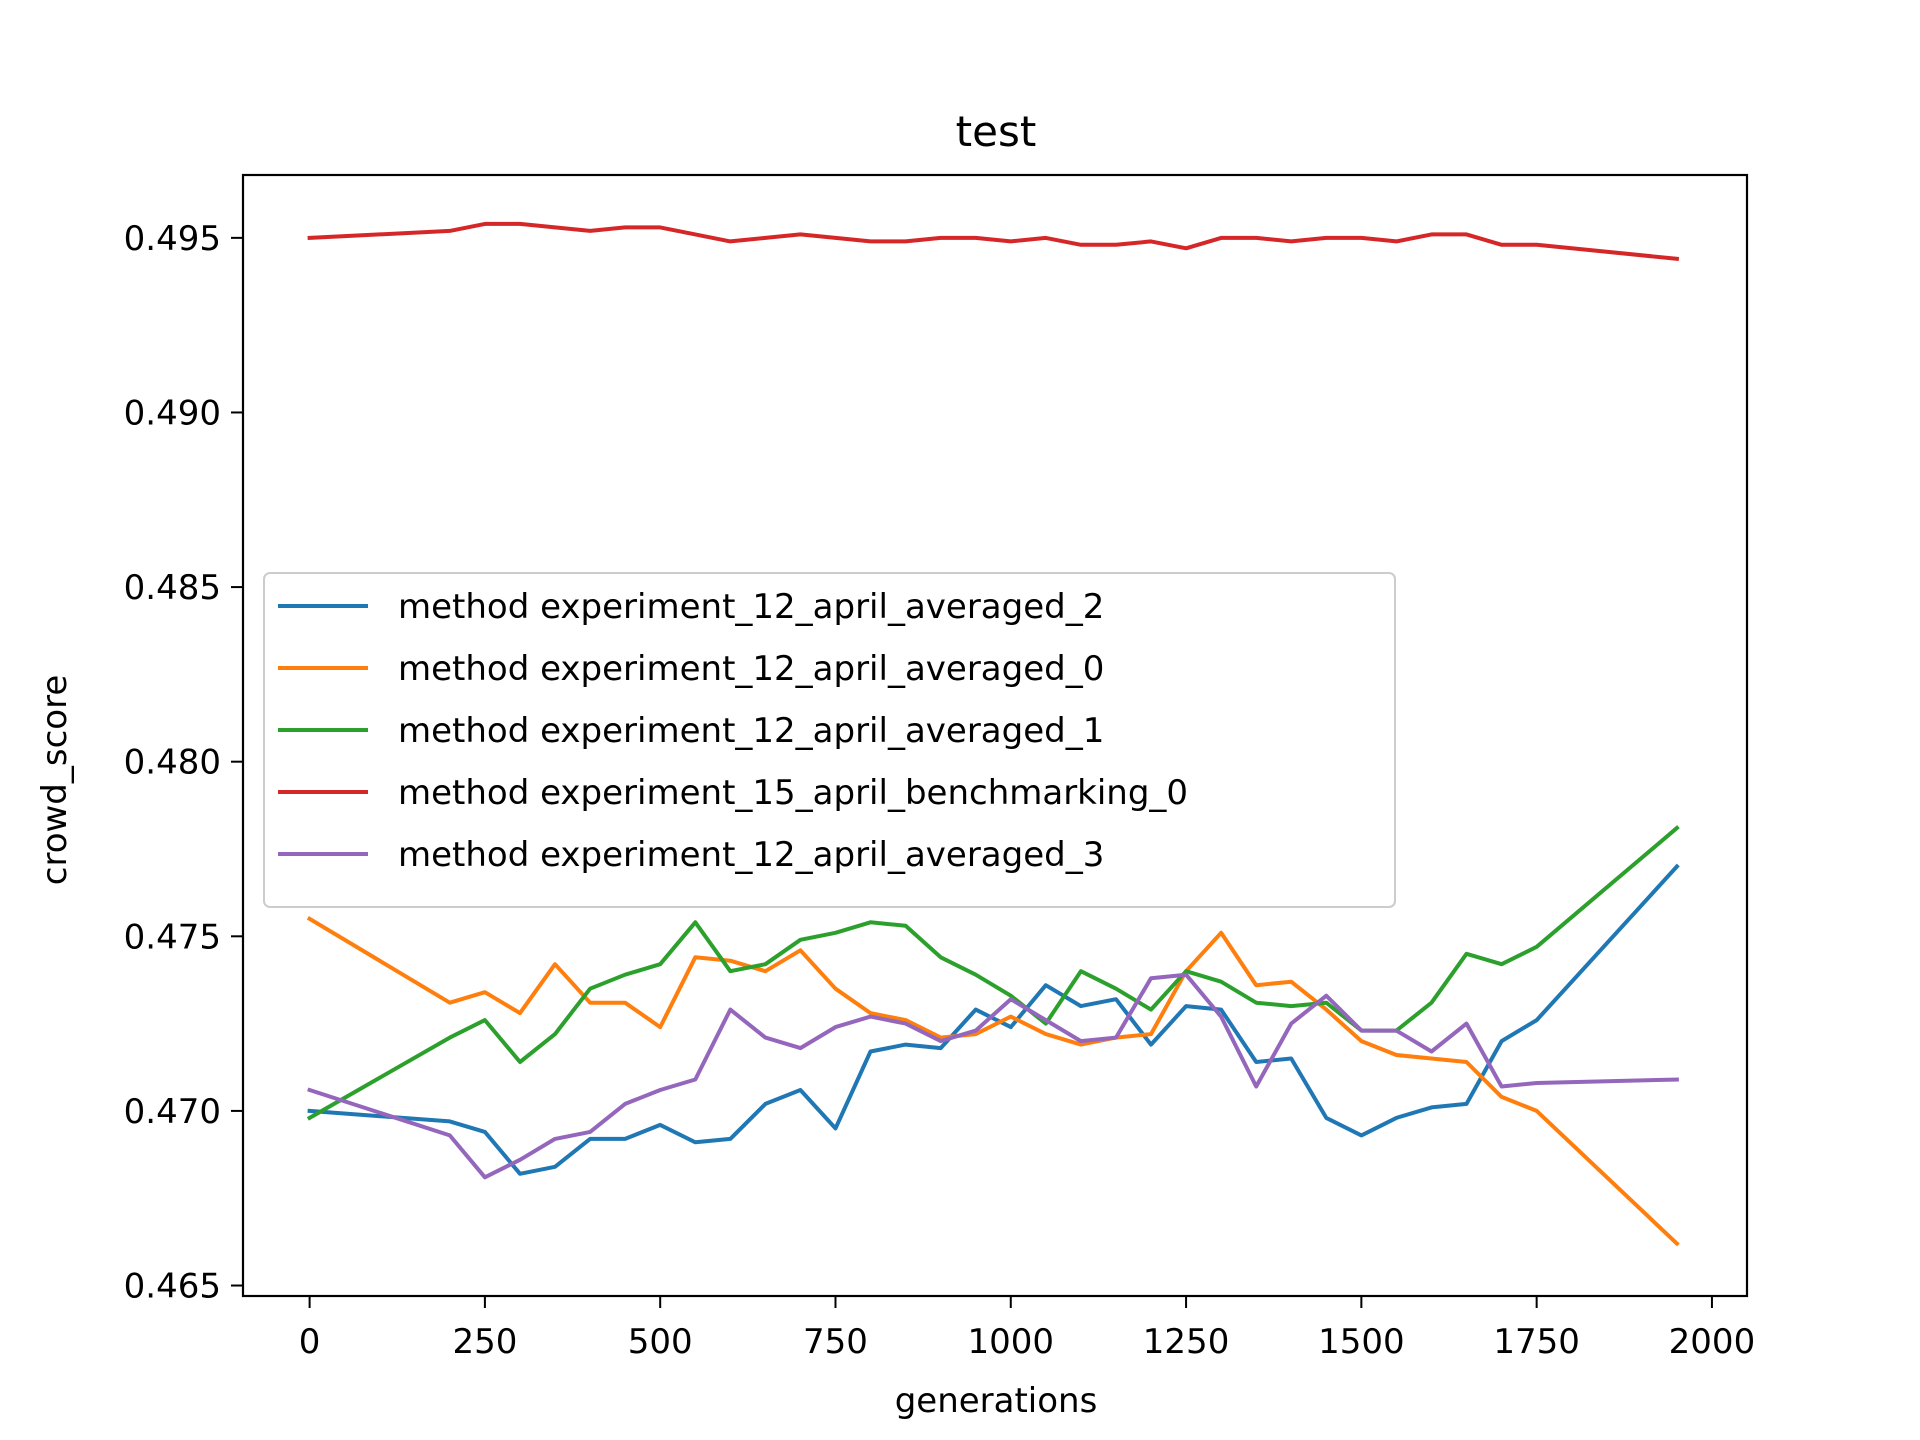 The width and height of the screenshot is (1920, 1440). What do you see at coordinates (310, 1342) in the screenshot?
I see `x-tick-label: 0` at bounding box center [310, 1342].